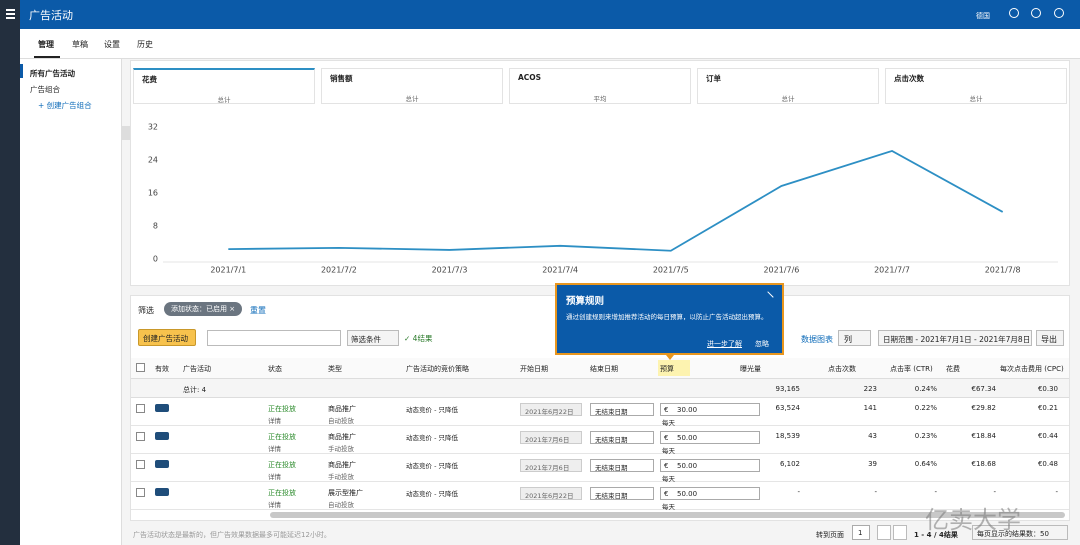  What do you see at coordinates (274, 338) in the screenshot?
I see `search-box` at bounding box center [274, 338].